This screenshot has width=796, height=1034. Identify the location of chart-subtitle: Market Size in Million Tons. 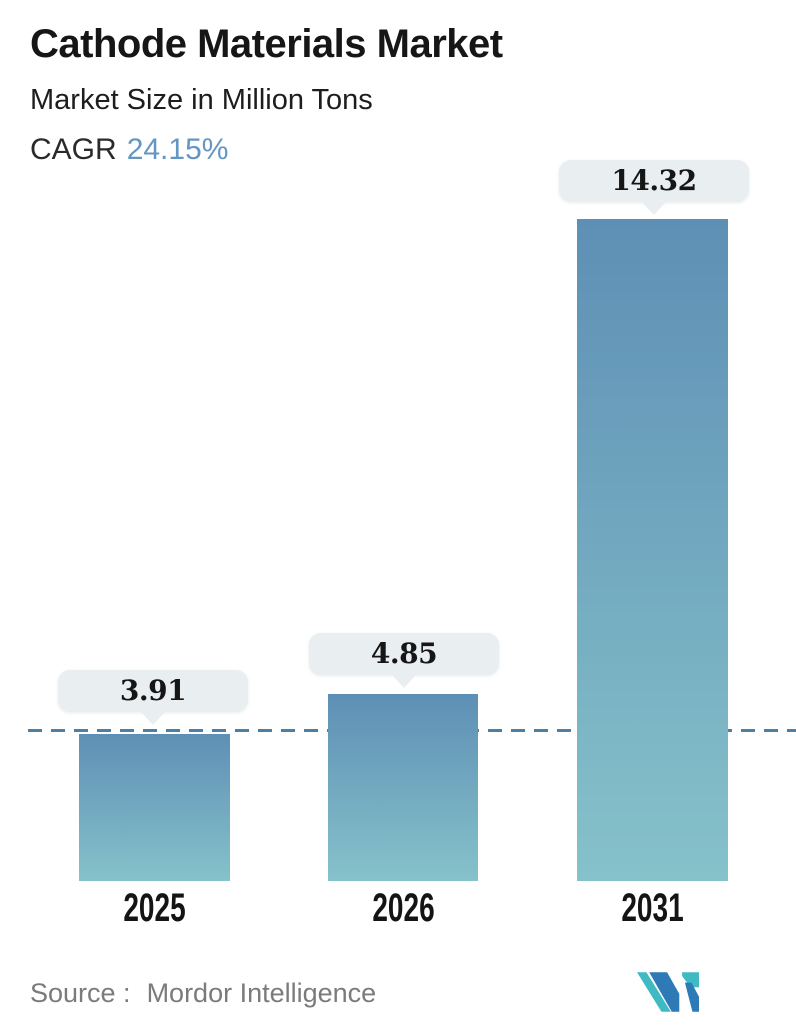
(201, 100).